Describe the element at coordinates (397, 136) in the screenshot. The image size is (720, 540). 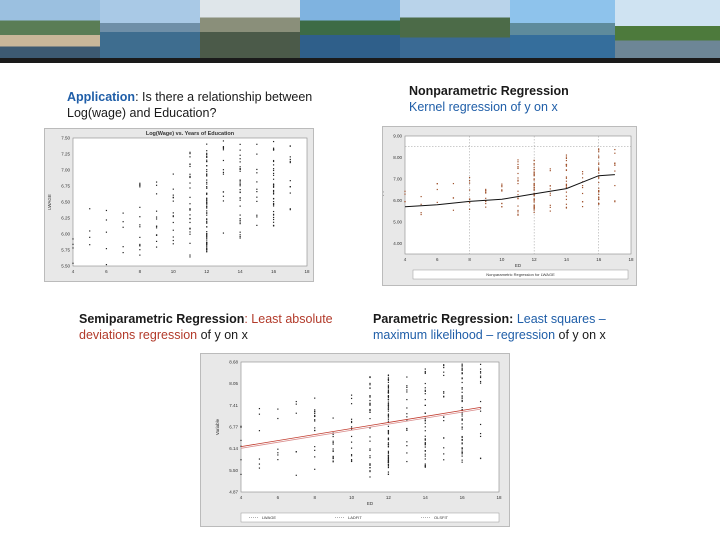
I see `y-tick-label: 9.00` at that location.